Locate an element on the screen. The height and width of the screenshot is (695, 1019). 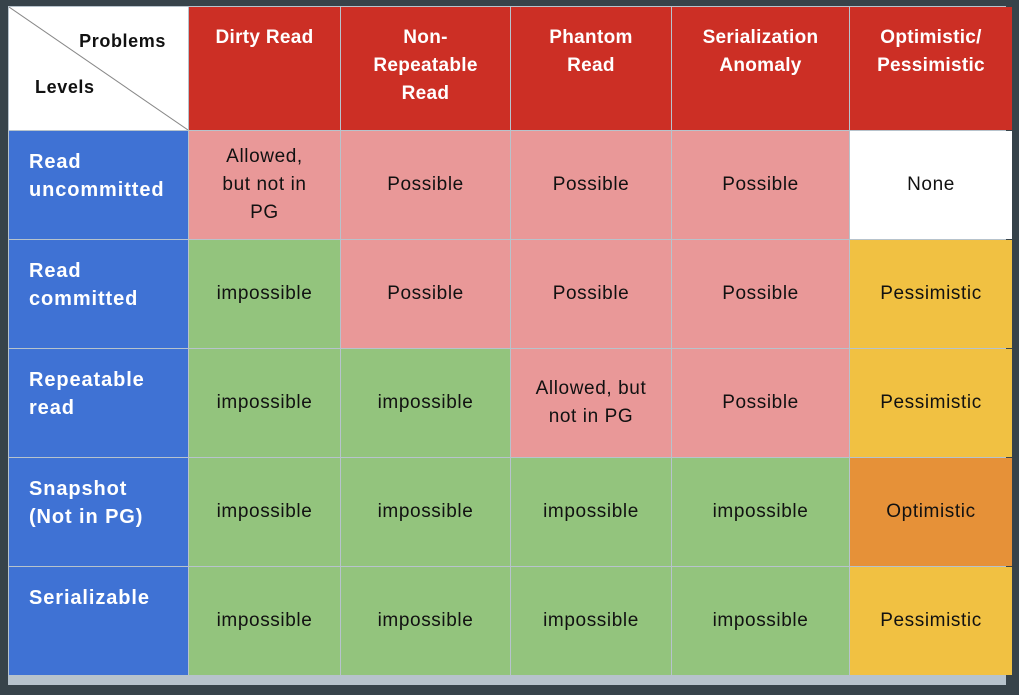
table-cell: Optimistic is located at coordinates (931, 512).